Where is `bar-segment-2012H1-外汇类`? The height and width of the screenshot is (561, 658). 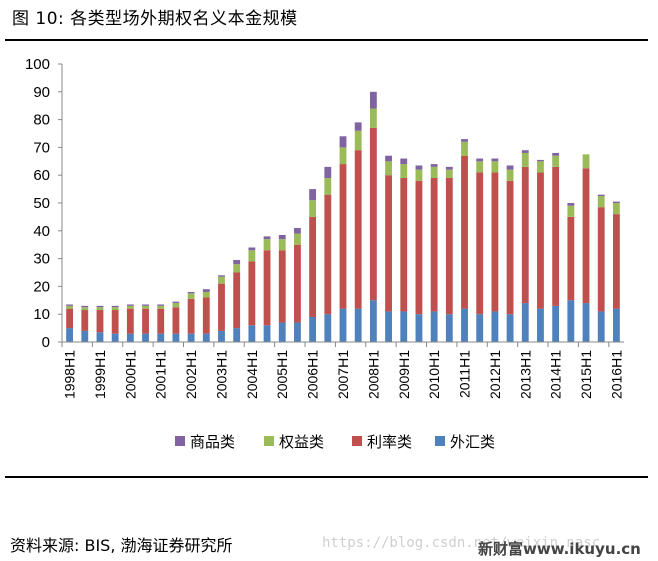 bar-segment-2012H1-外汇类 is located at coordinates (495, 326).